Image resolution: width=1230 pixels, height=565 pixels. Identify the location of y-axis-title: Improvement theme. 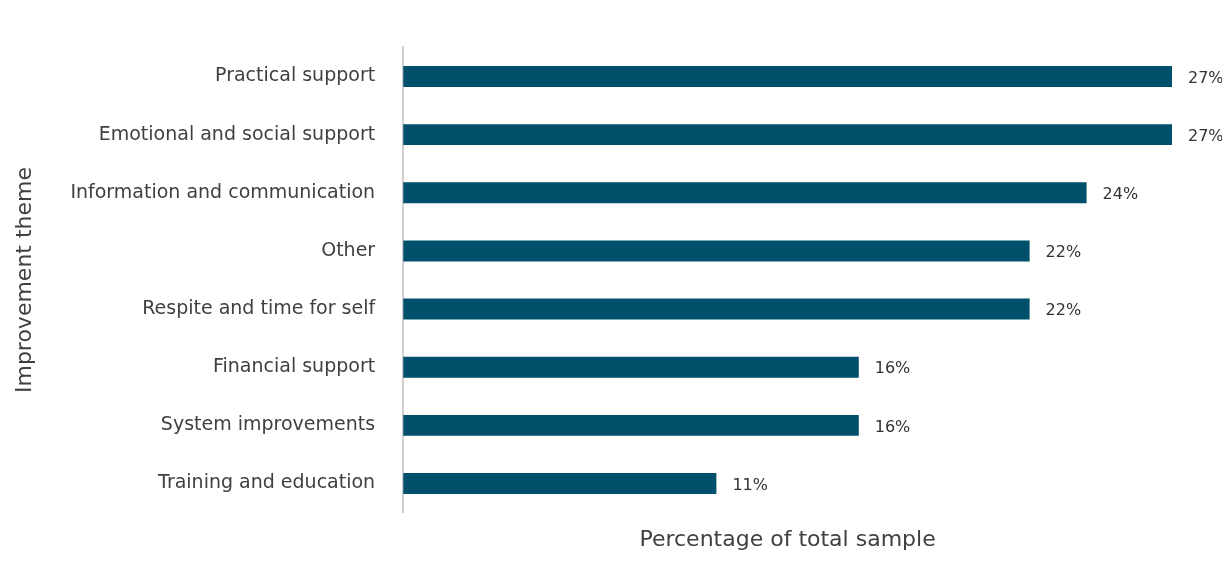
(23, 280).